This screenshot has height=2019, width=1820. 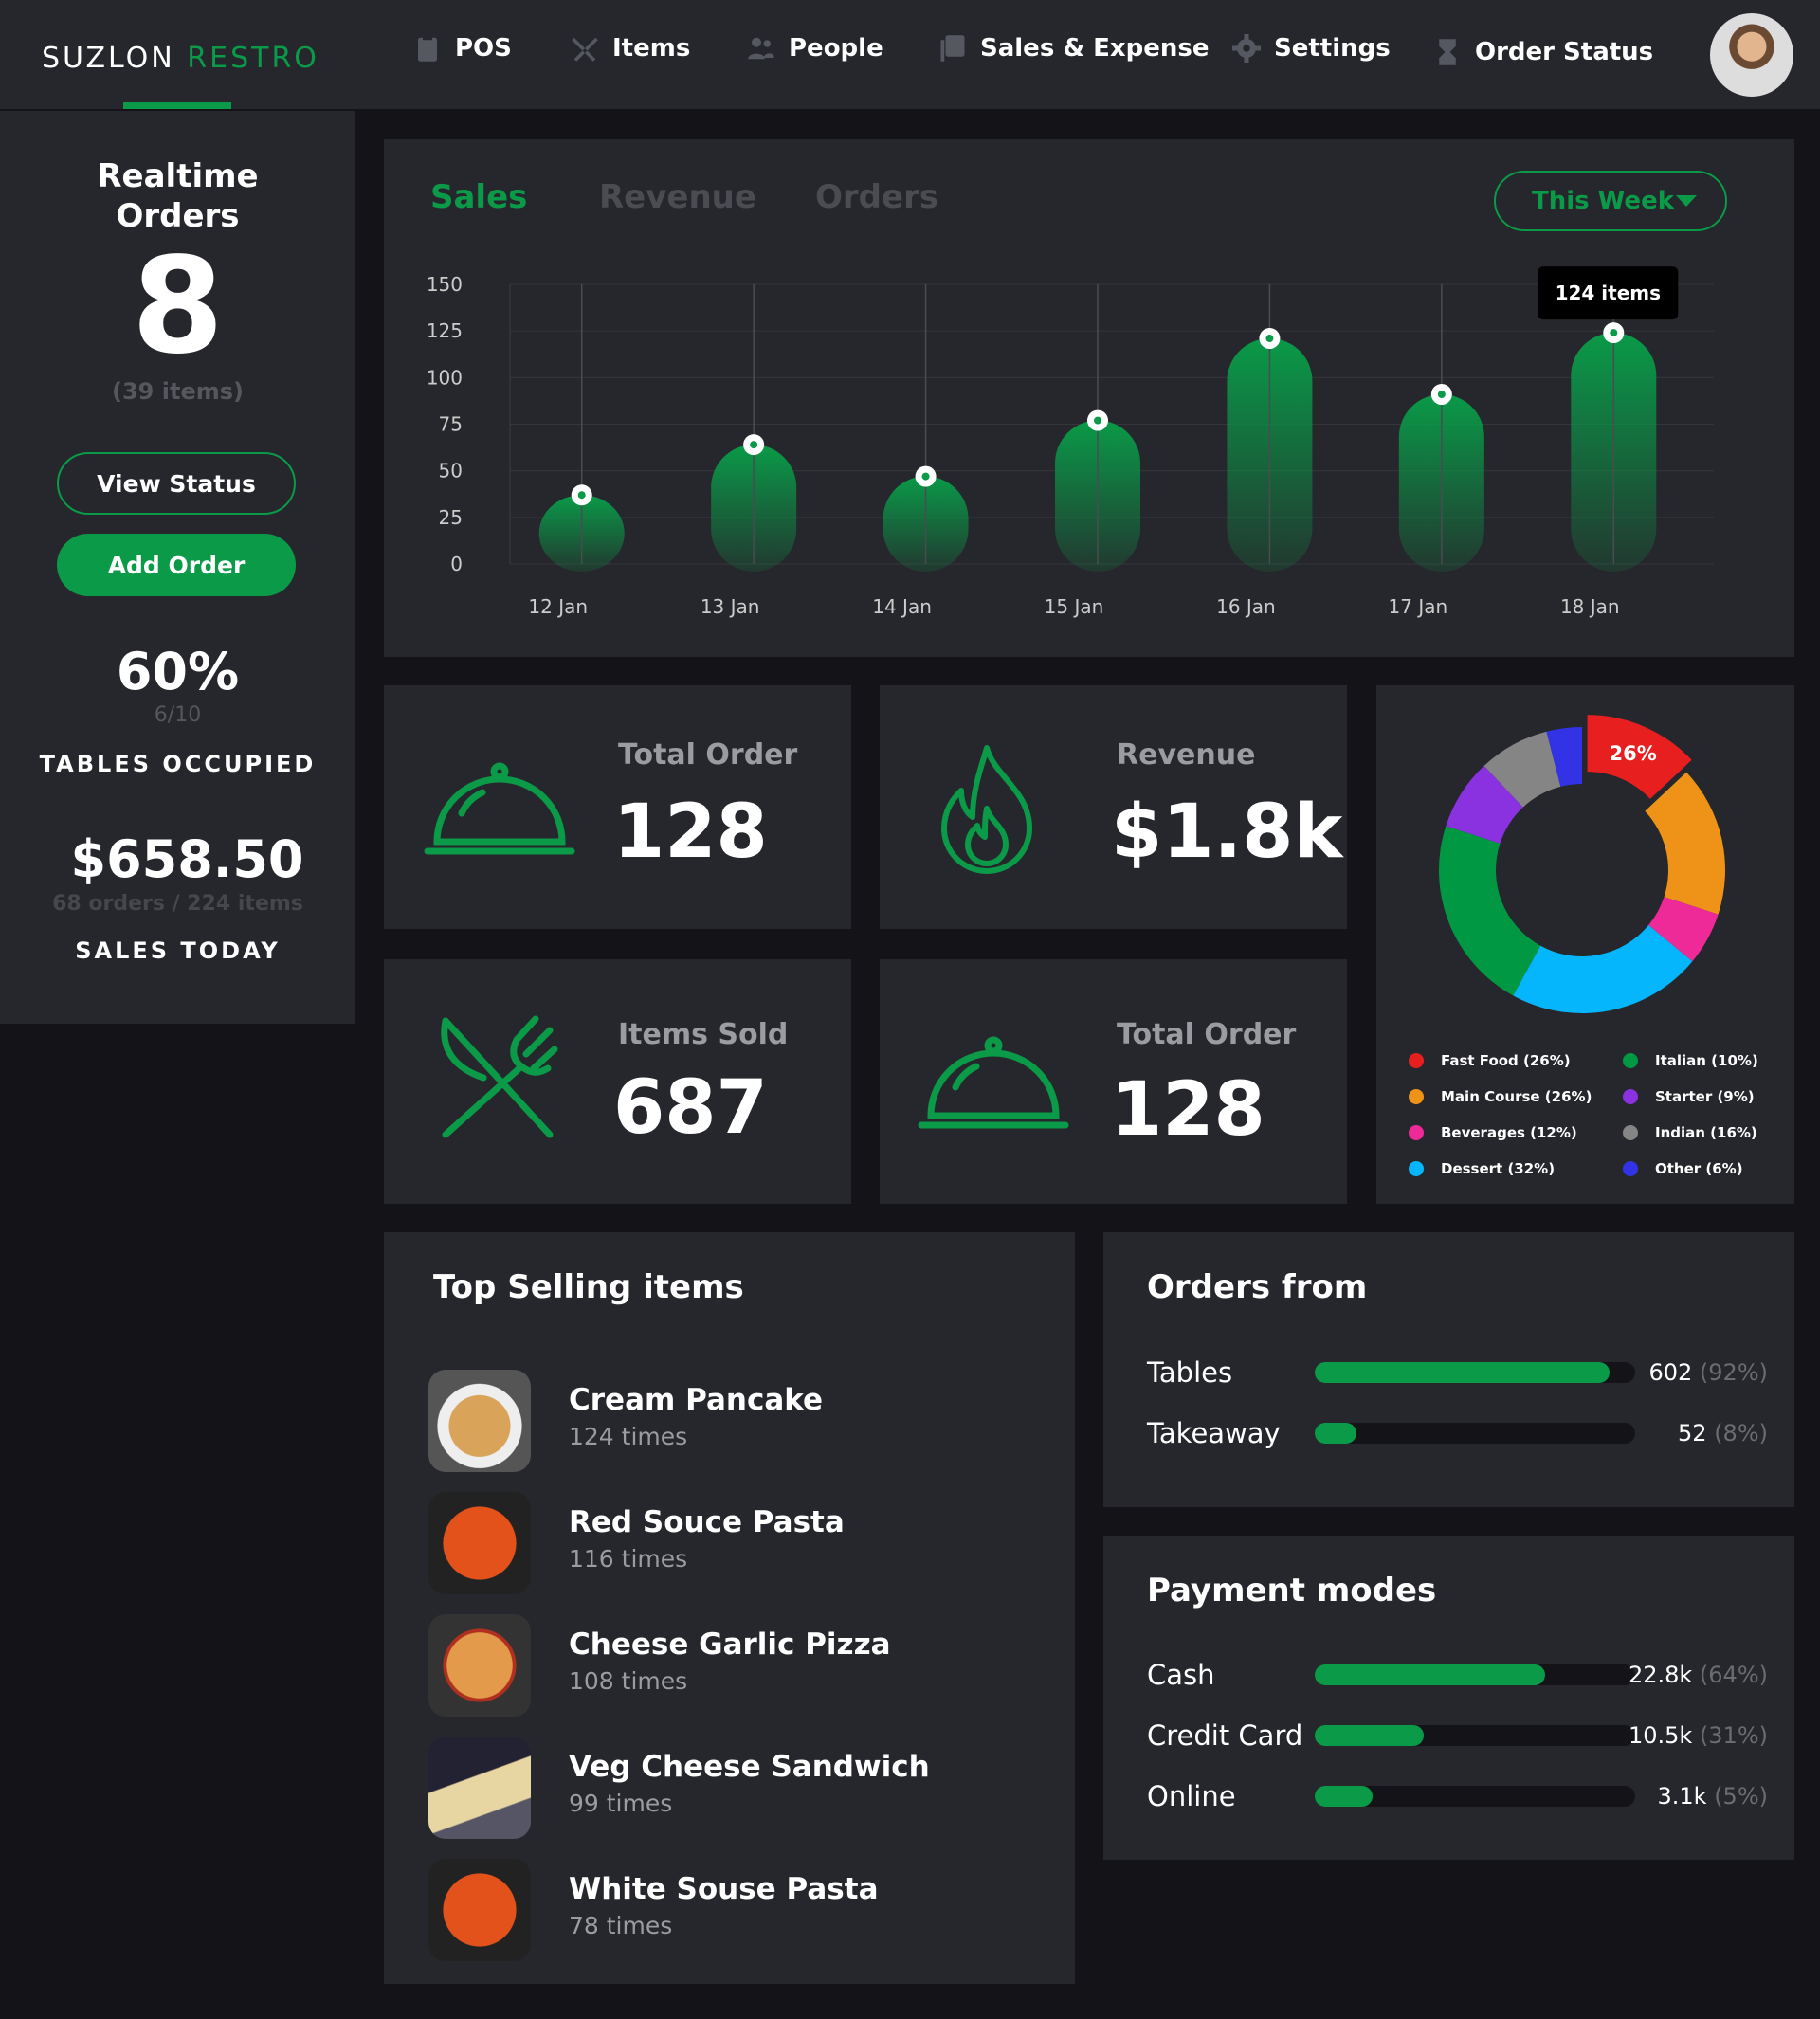 I want to click on stat-value: $1.8k, so click(x=1227, y=832).